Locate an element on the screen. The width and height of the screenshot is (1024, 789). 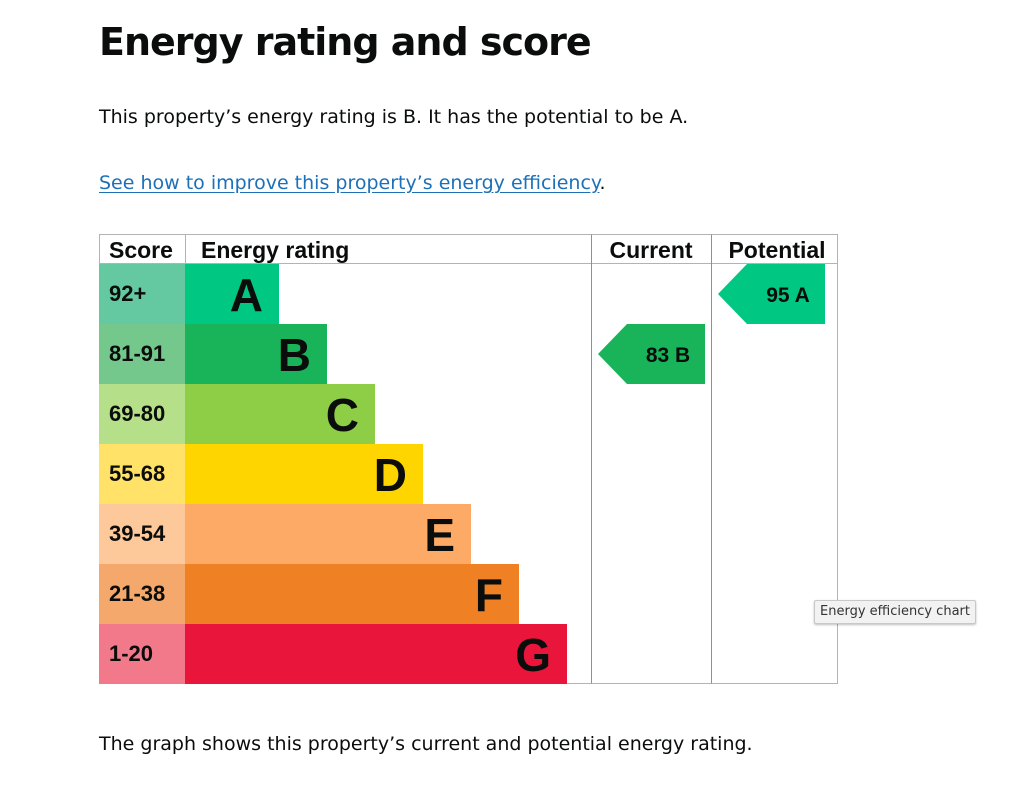
potential-rating-label: 95 A is located at coordinates (788, 295).